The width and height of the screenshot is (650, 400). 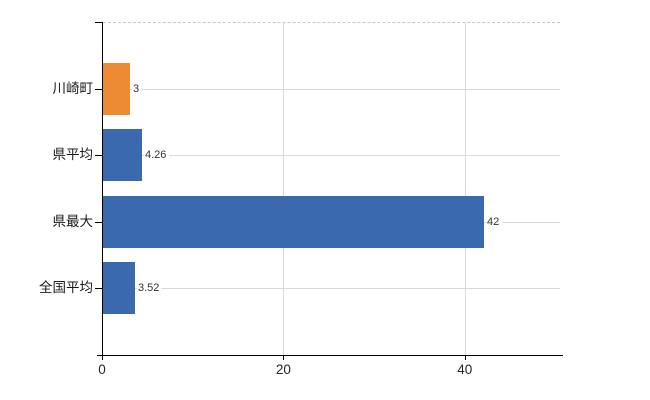 What do you see at coordinates (66, 287) in the screenshot?
I see `category-label: 全国平均` at bounding box center [66, 287].